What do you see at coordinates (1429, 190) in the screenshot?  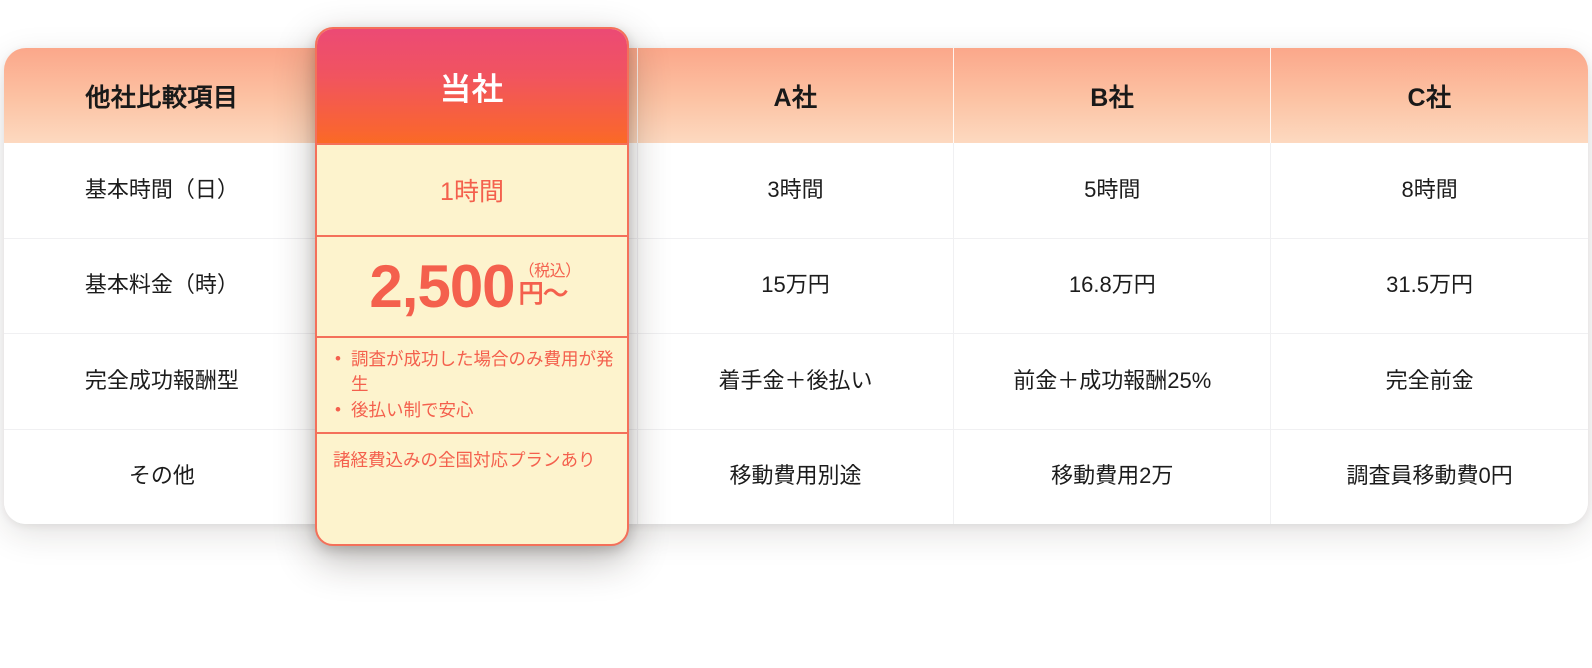 I see `cell-company-c-basic-hours: 8時間` at bounding box center [1429, 190].